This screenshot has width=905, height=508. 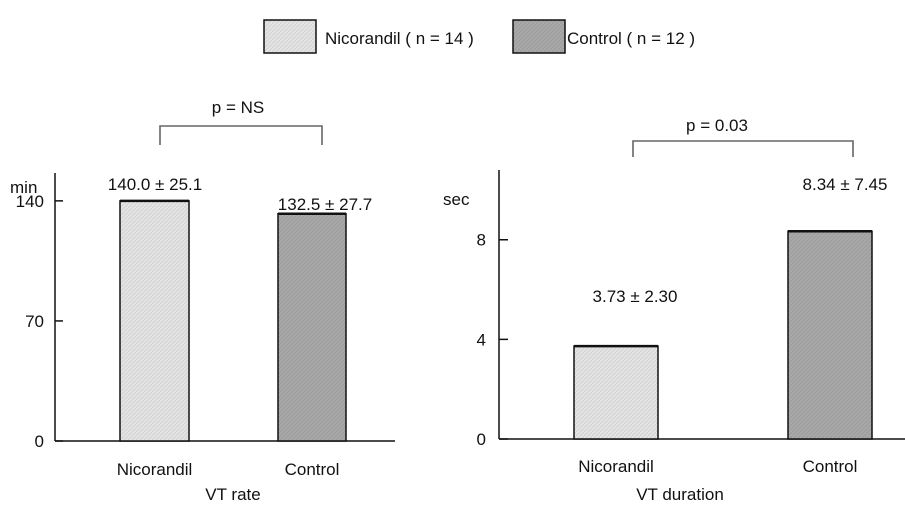 I want to click on legend: Nicorandil ( n = 14 ) Control ( n = 12 ), so click(x=479, y=36).